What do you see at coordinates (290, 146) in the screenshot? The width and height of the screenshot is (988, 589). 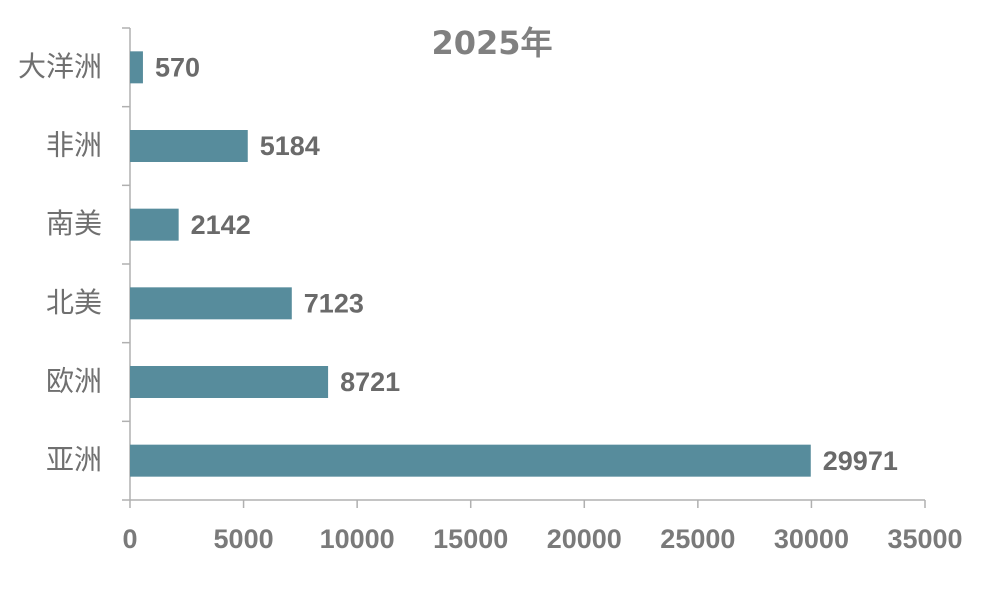 I see `data-label: 5184` at bounding box center [290, 146].